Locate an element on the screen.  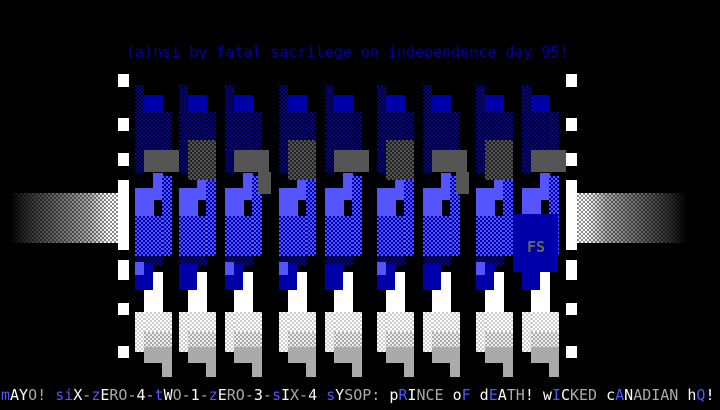
status-segment: d is located at coordinates (484, 395).